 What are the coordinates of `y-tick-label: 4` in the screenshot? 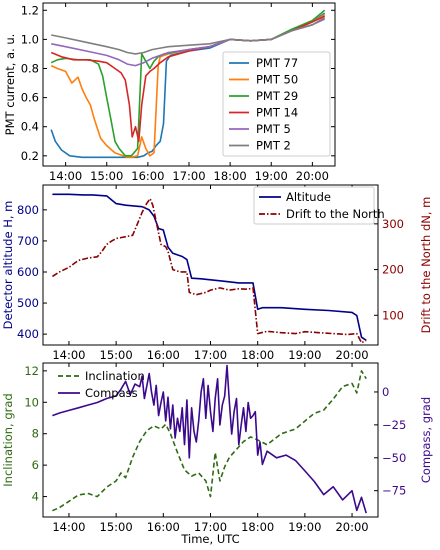 It's located at (35, 497).